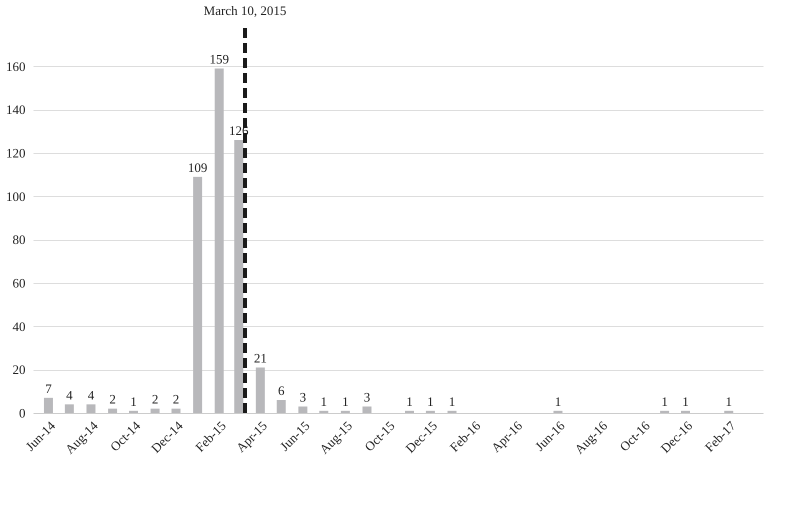 The image size is (802, 505). What do you see at coordinates (19, 326) in the screenshot?
I see `y-tick-label: 40` at bounding box center [19, 326].